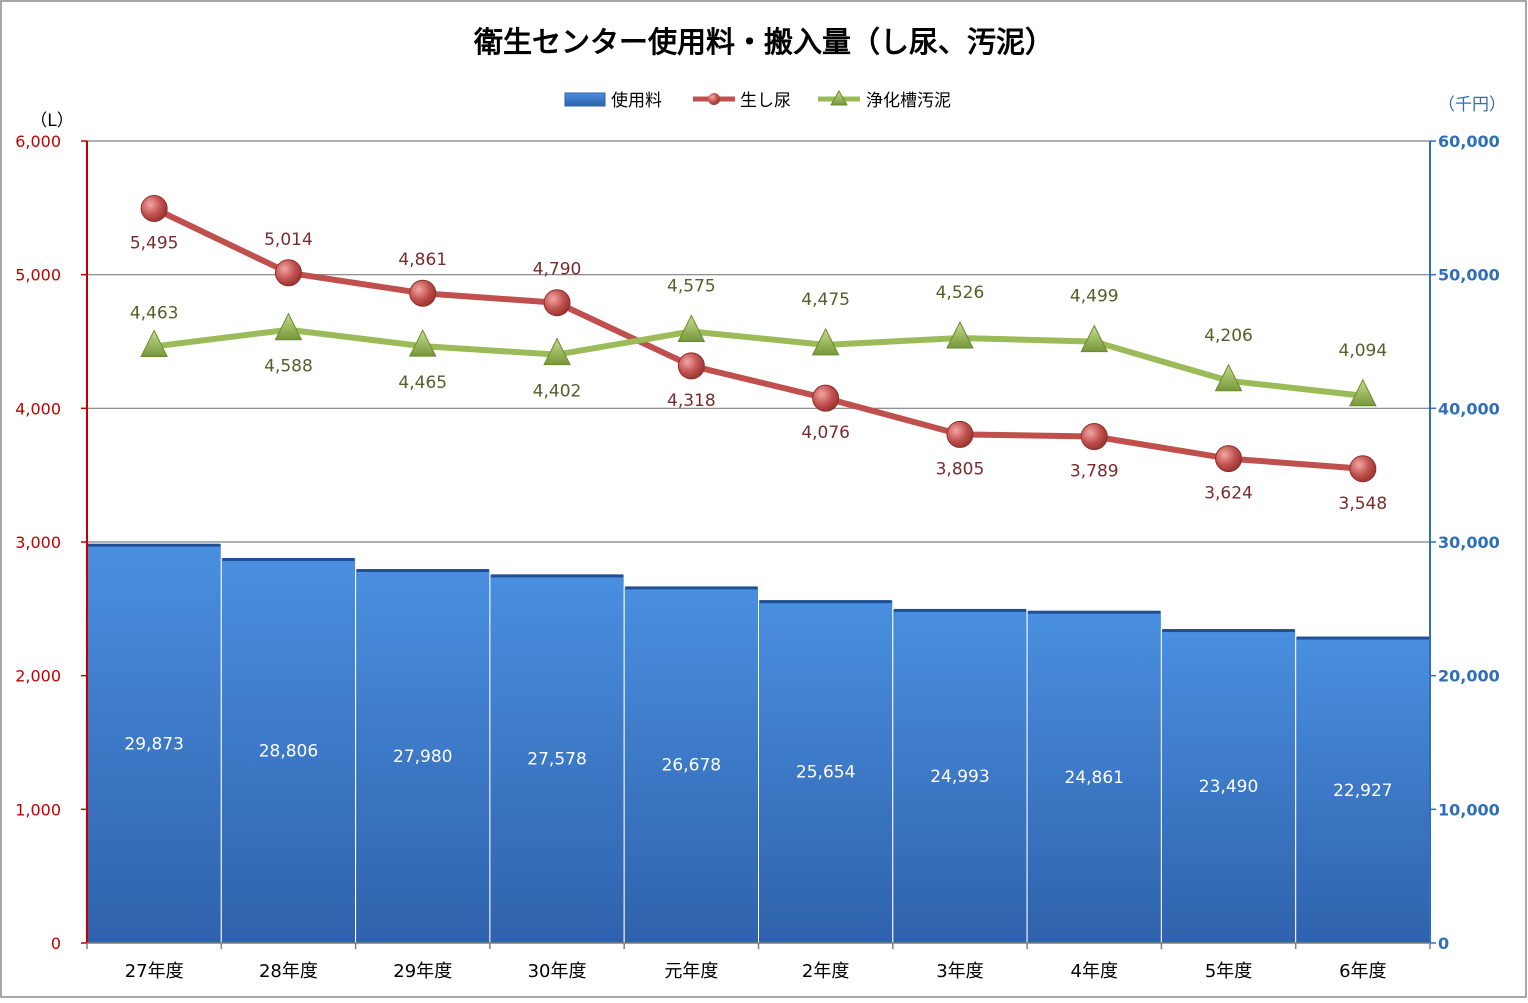  Describe the element at coordinates (691, 766) in the screenshot. I see `bar-value-label: 26,678` at that location.